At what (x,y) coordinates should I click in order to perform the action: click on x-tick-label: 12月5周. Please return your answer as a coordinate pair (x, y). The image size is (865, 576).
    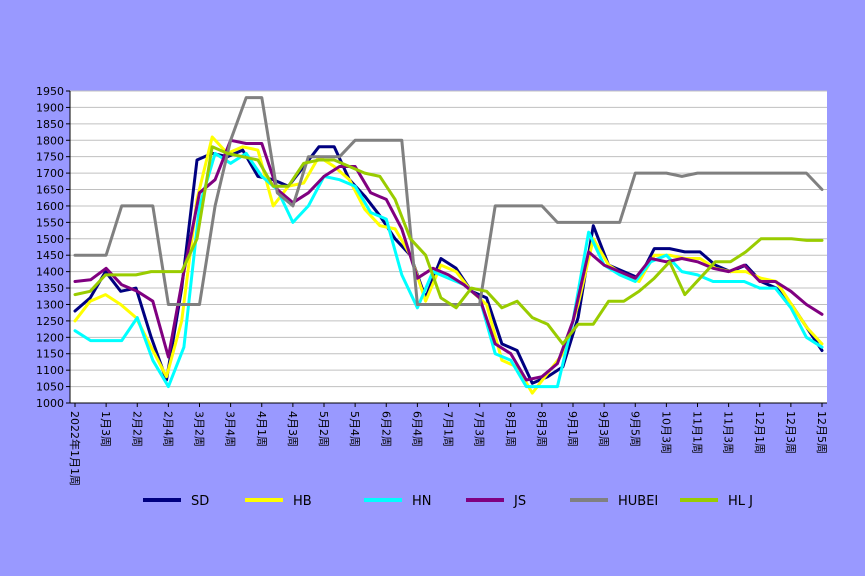
    Looking at the image, I should click on (821, 432).